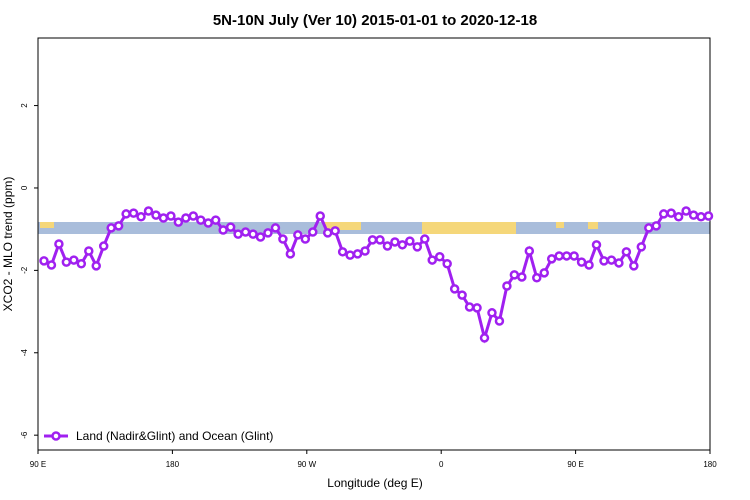  What do you see at coordinates (306, 464) in the screenshot?
I see `x-tick-label: 90 W` at bounding box center [306, 464].